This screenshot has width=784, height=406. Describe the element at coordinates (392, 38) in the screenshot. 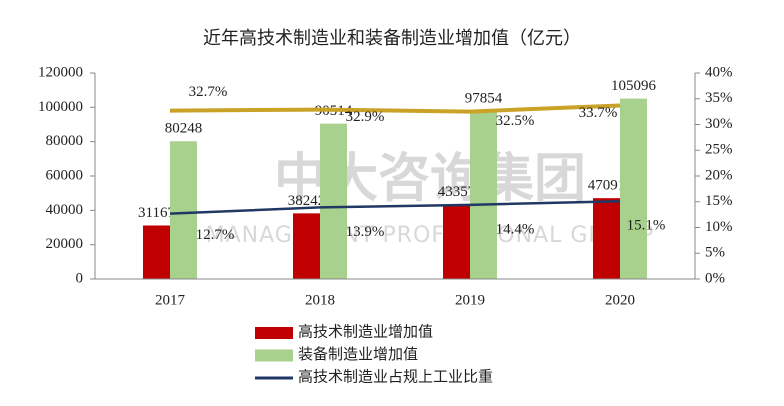

I see `chart-title: 近年高技术制造业和装备制造业增加值（亿元）` at that location.